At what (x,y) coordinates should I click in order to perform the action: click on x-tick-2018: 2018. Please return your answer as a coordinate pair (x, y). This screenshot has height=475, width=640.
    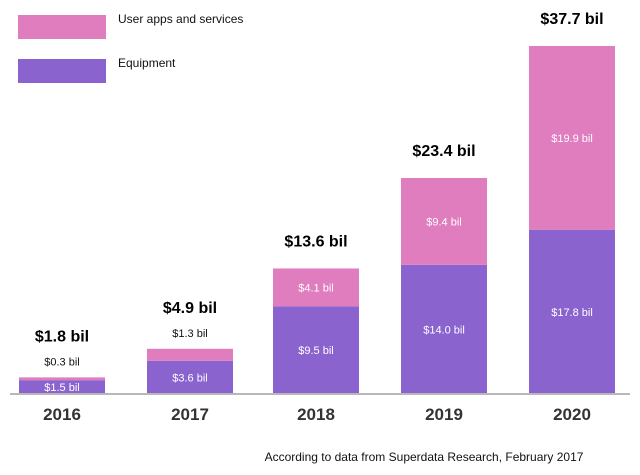
    Looking at the image, I should click on (316, 414).